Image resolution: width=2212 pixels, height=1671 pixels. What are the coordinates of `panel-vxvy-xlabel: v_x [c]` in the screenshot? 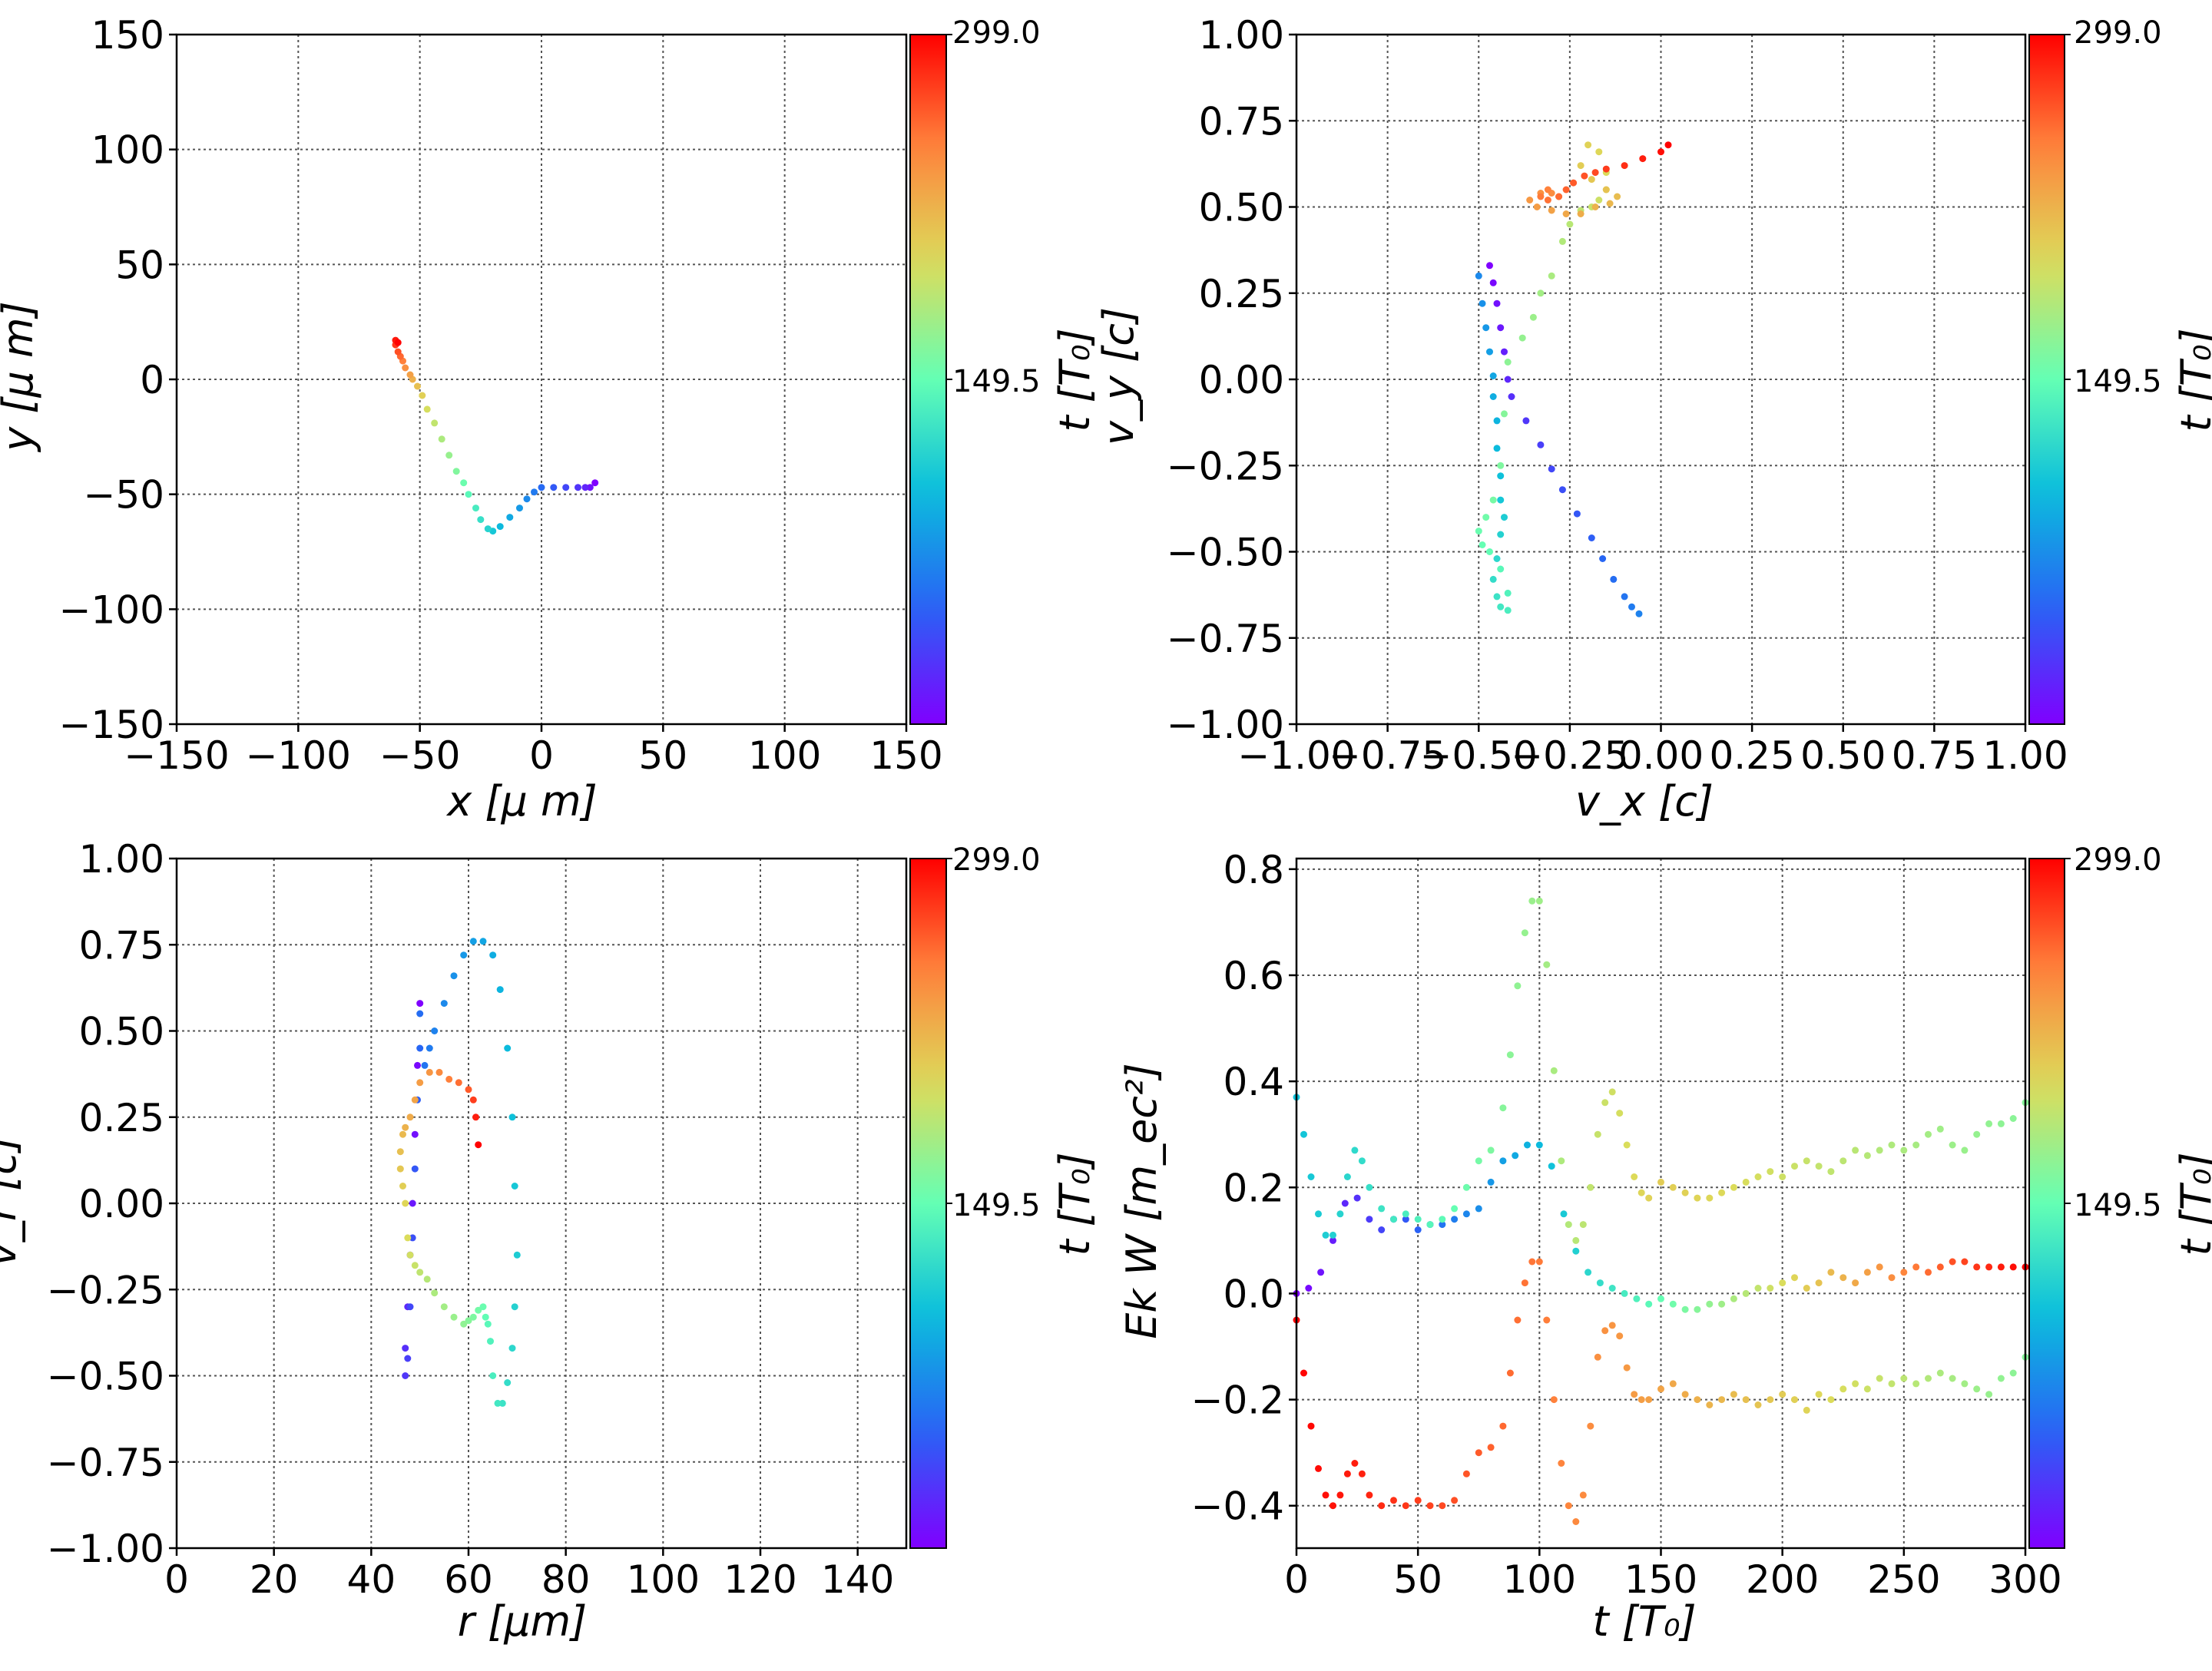 It's located at (1645, 801).